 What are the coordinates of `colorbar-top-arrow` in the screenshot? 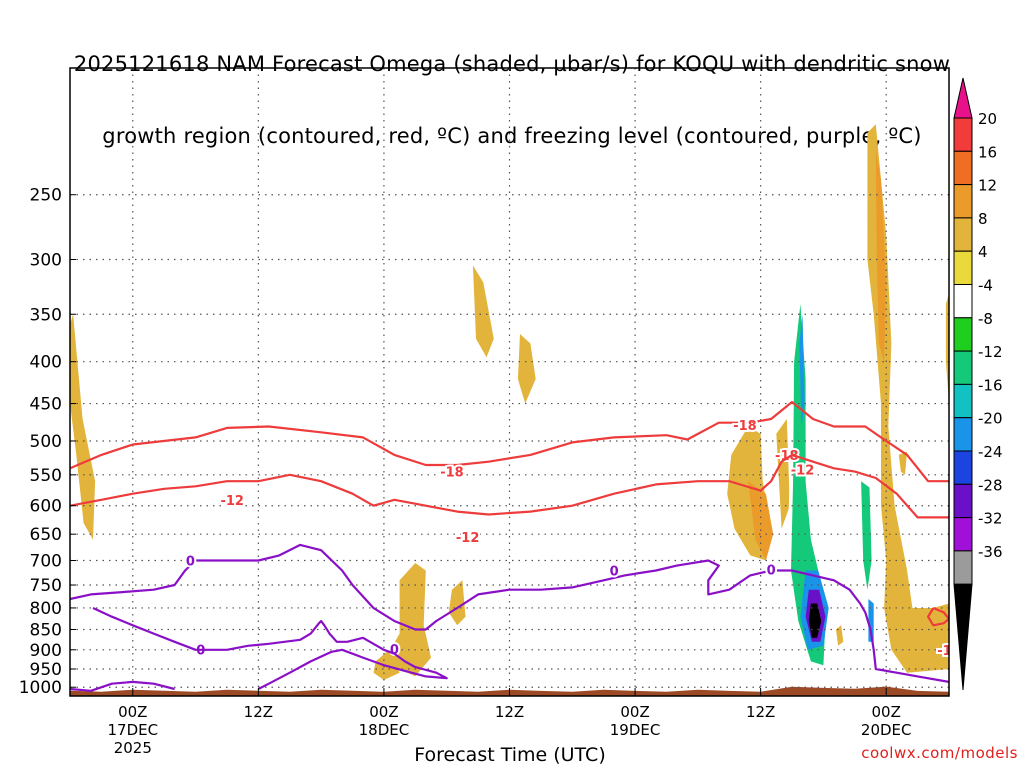 It's located at (963, 98).